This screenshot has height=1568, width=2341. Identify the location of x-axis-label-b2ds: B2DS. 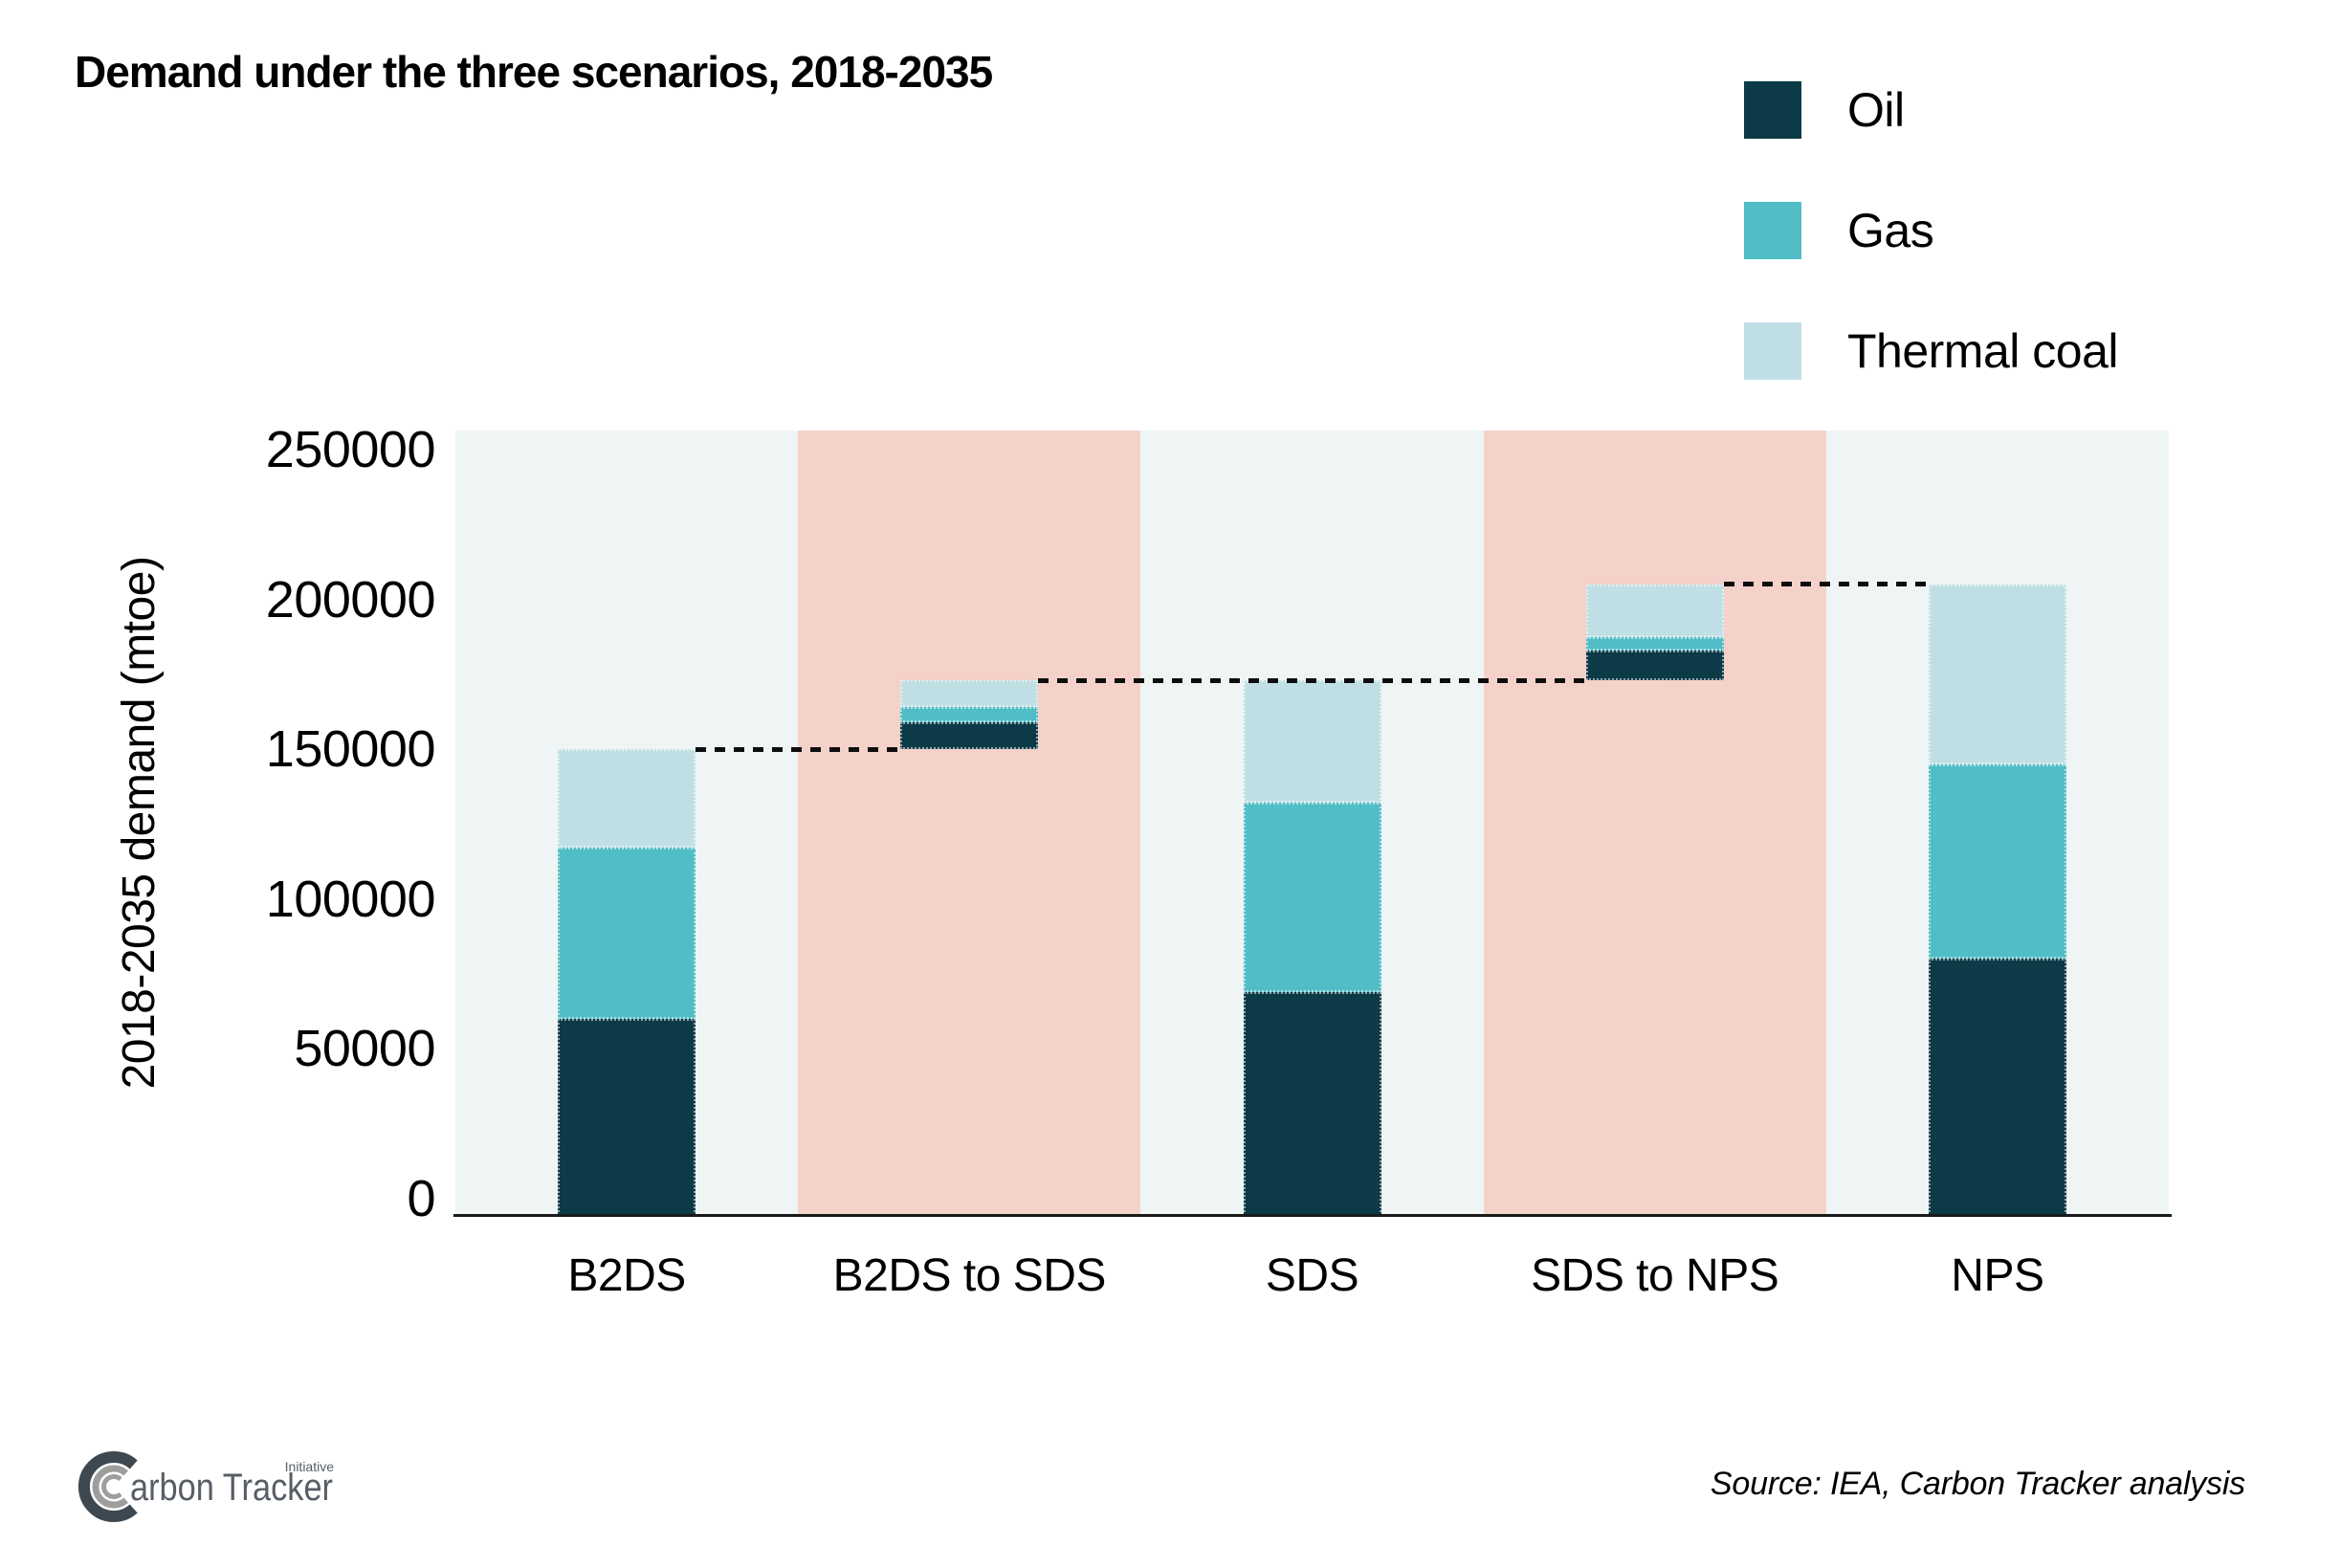
(626, 1275).